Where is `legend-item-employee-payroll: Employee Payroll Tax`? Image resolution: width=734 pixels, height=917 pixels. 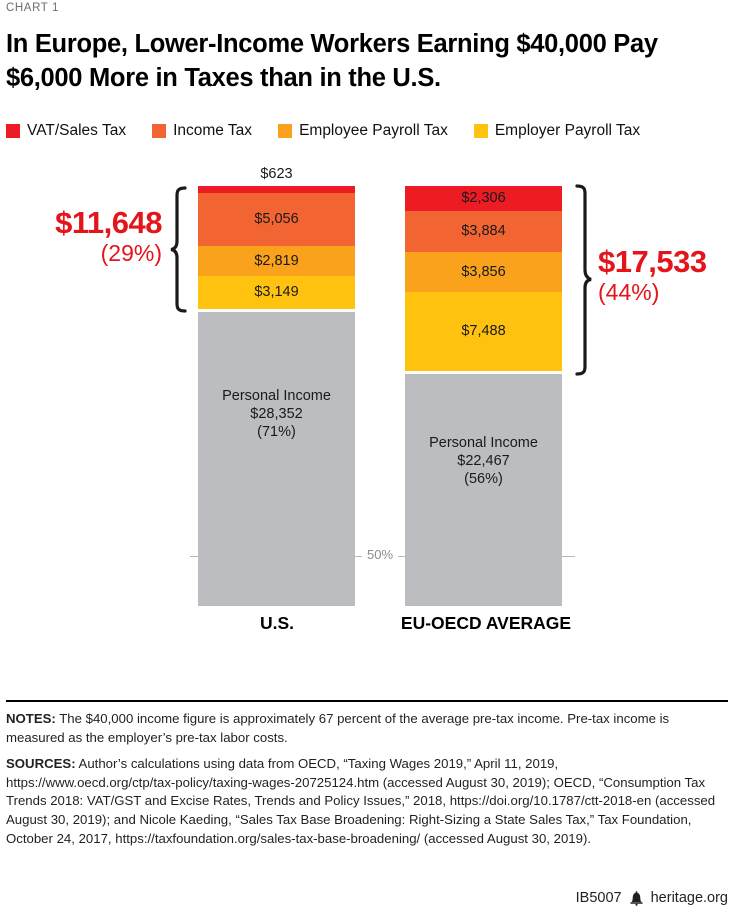
legend-item-employee-payroll: Employee Payroll Tax is located at coordinates (363, 131).